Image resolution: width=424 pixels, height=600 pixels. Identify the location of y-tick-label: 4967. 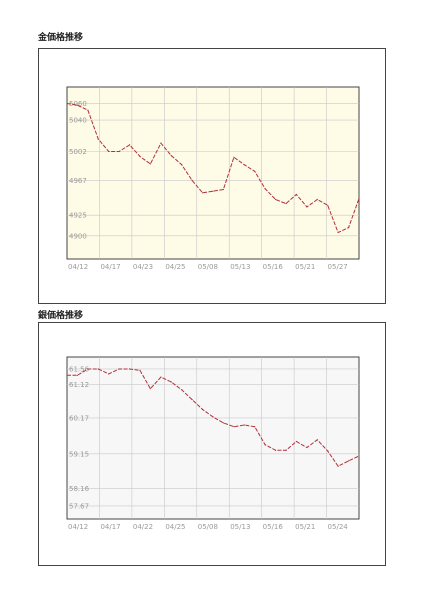
(78, 181).